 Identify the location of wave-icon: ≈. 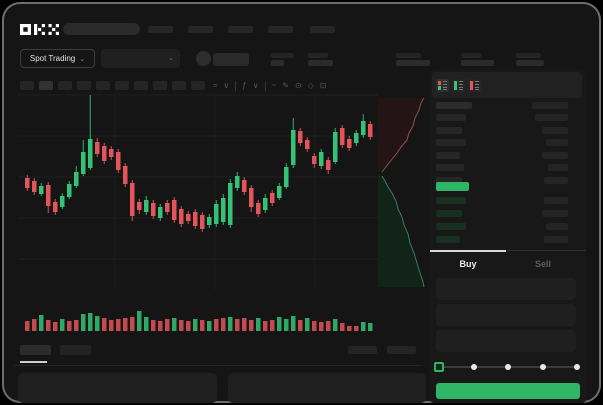
(215, 85).